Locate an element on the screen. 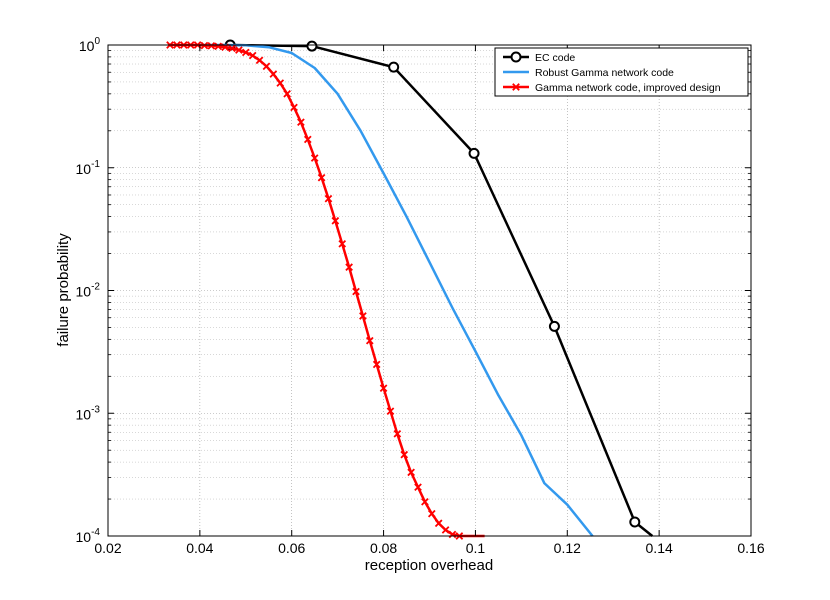 The height and width of the screenshot is (600, 830). x-axis-label: reception overhead is located at coordinates (429, 565).